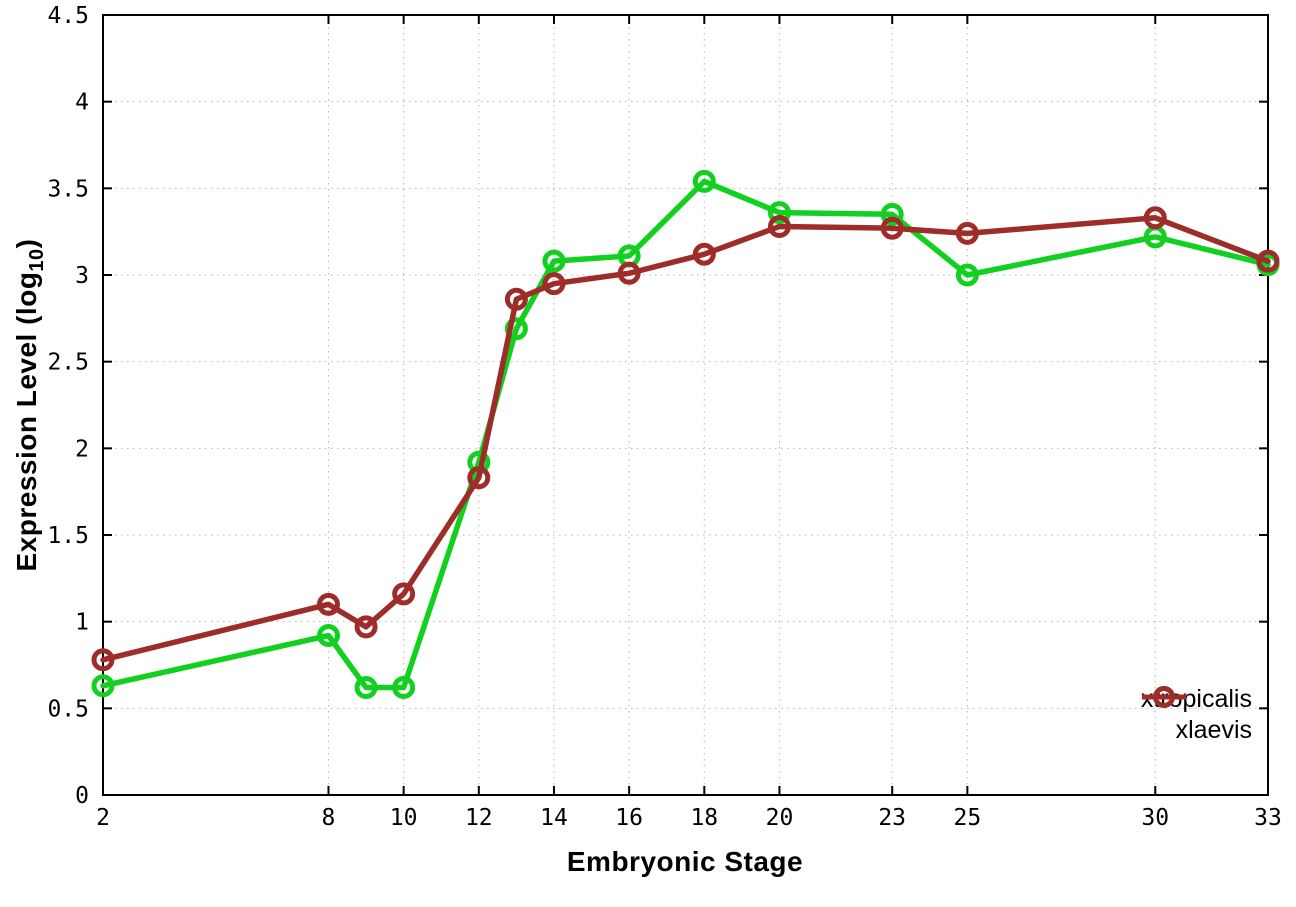 This screenshot has width=1296, height=907. What do you see at coordinates (68, 189) in the screenshot?
I see `y-tick-label: 3.5` at bounding box center [68, 189].